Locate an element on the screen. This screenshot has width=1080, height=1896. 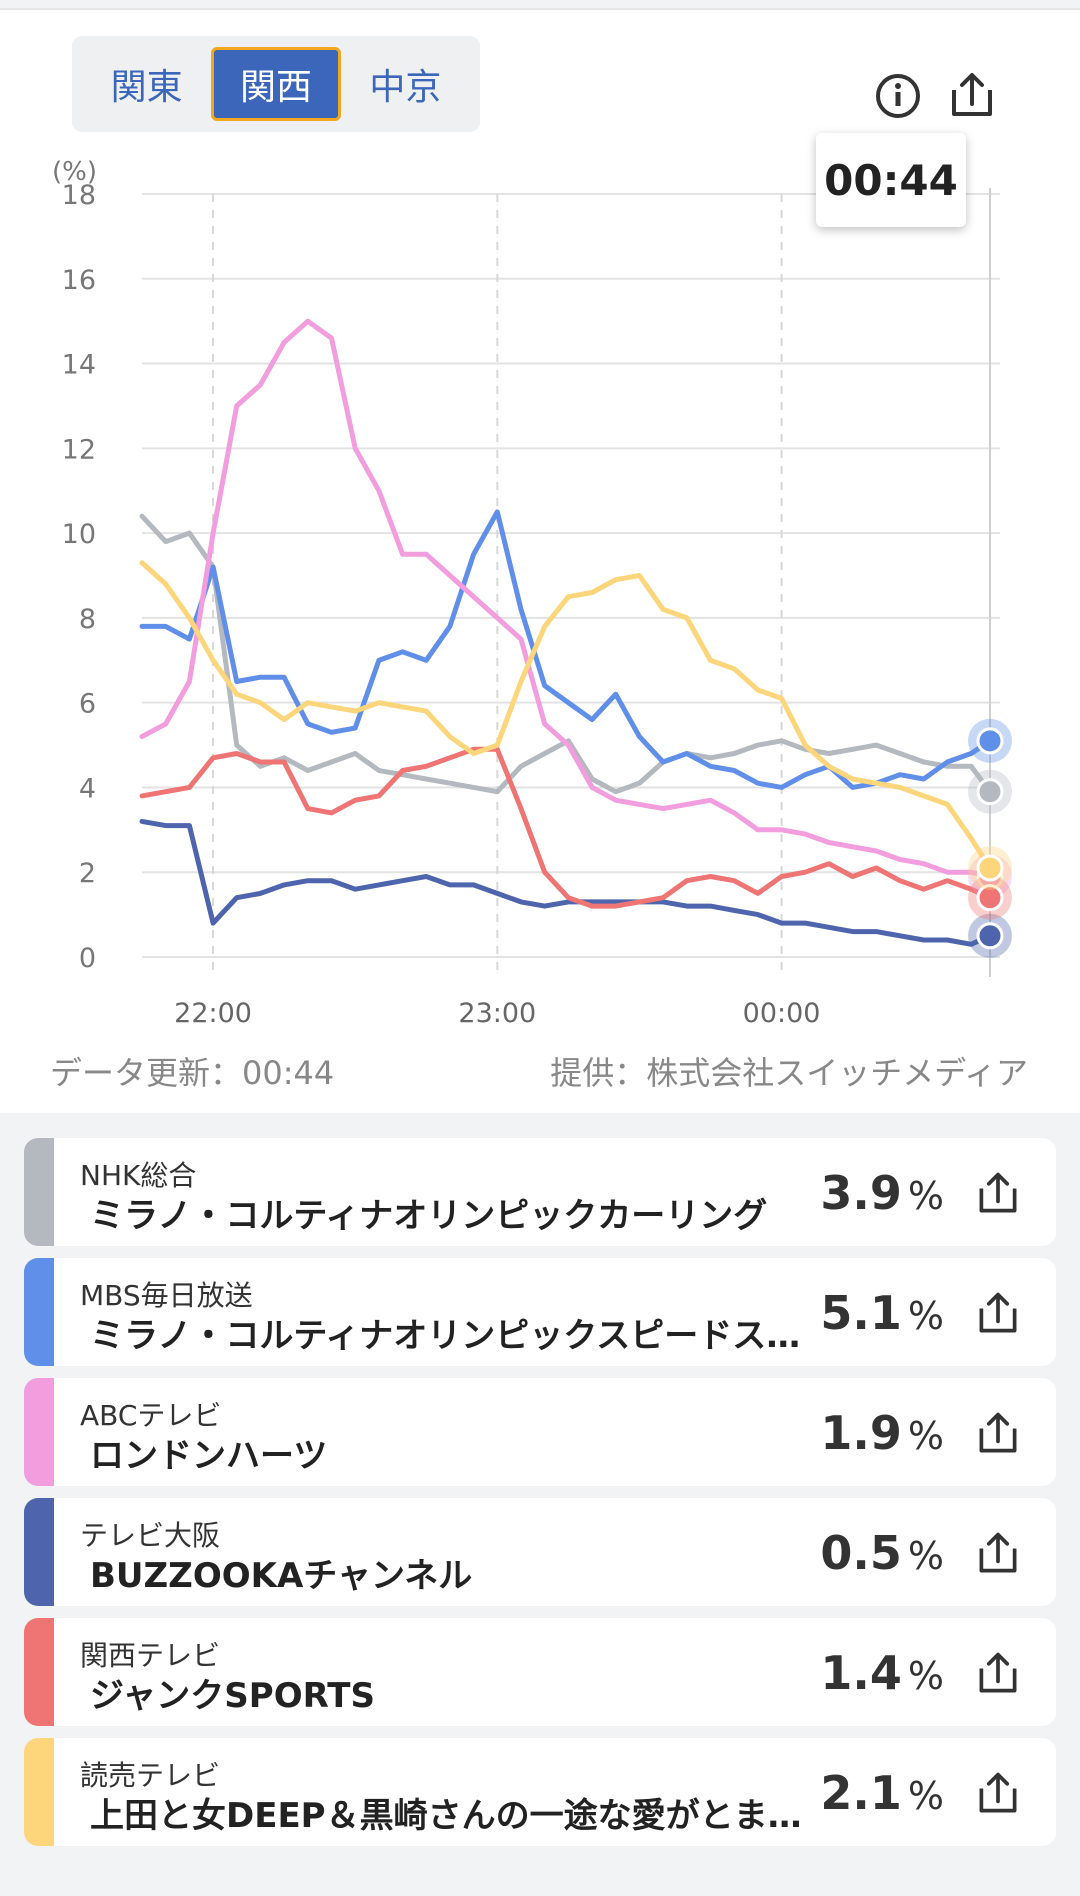
tab-kanto: 関東 is located at coordinates (146, 87).